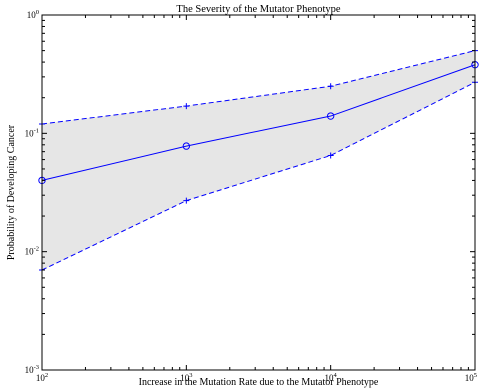 Image resolution: width=481 pixels, height=389 pixels. Describe the element at coordinates (471, 377) in the screenshot. I see `x-tick-label: 10⁵` at that location.